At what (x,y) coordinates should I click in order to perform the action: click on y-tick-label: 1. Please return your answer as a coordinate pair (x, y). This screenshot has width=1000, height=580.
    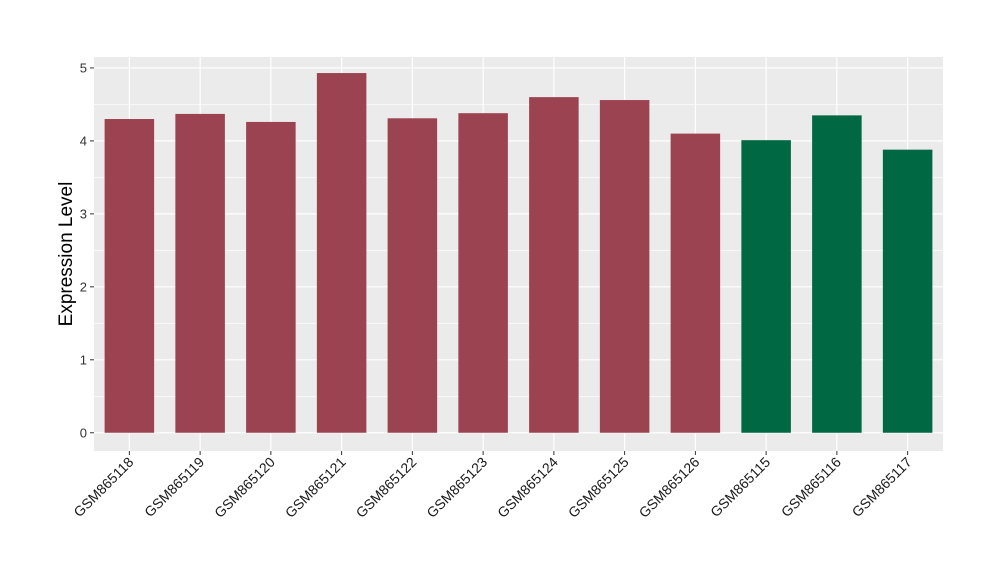
    Looking at the image, I should click on (83, 359).